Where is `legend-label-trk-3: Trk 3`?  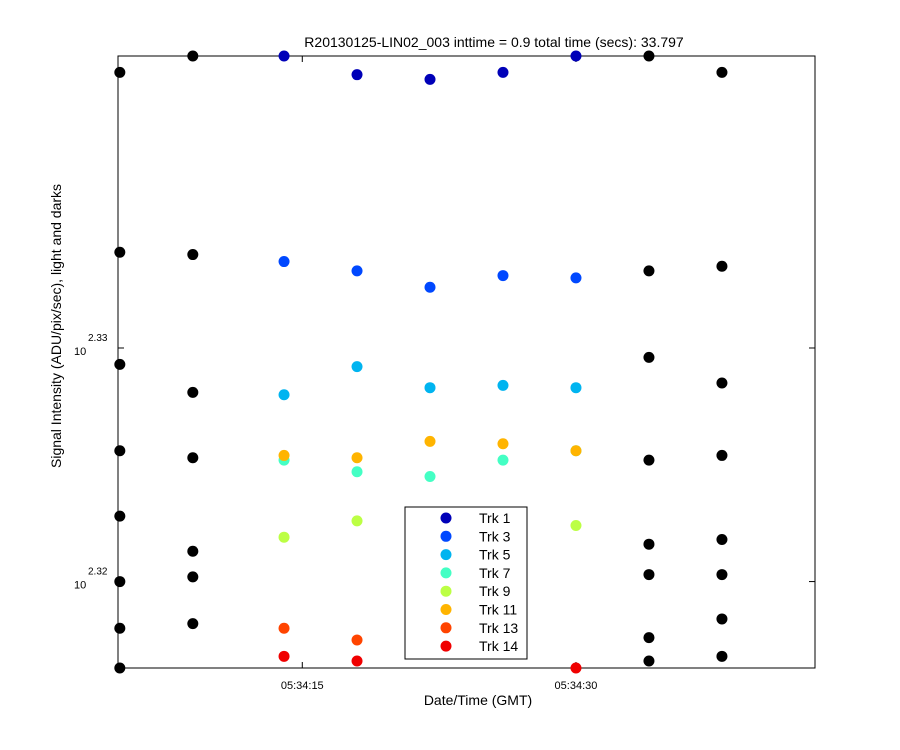 legend-label-trk-3: Trk 3 is located at coordinates (495, 536).